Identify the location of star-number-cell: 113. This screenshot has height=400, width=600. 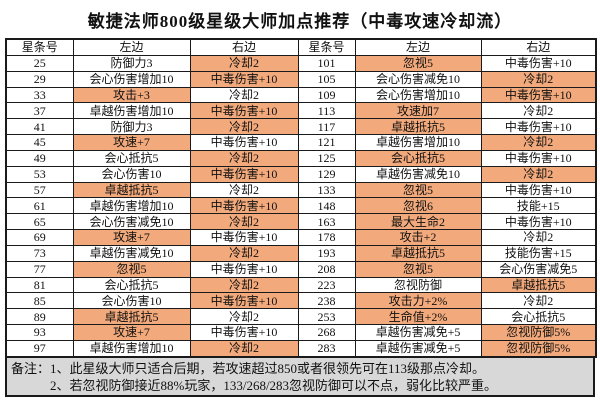
(326, 111).